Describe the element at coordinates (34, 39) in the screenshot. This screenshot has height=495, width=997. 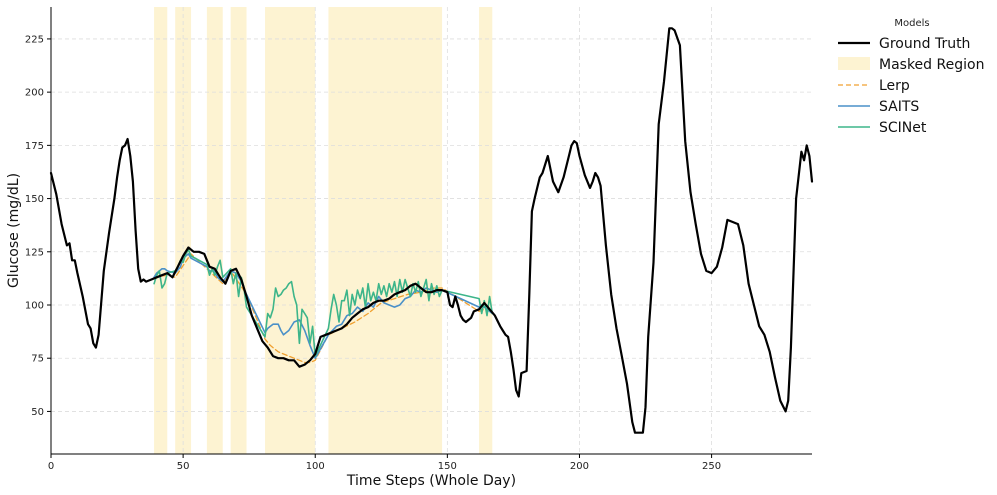
I see `y-tick-label-225: 225` at that location.